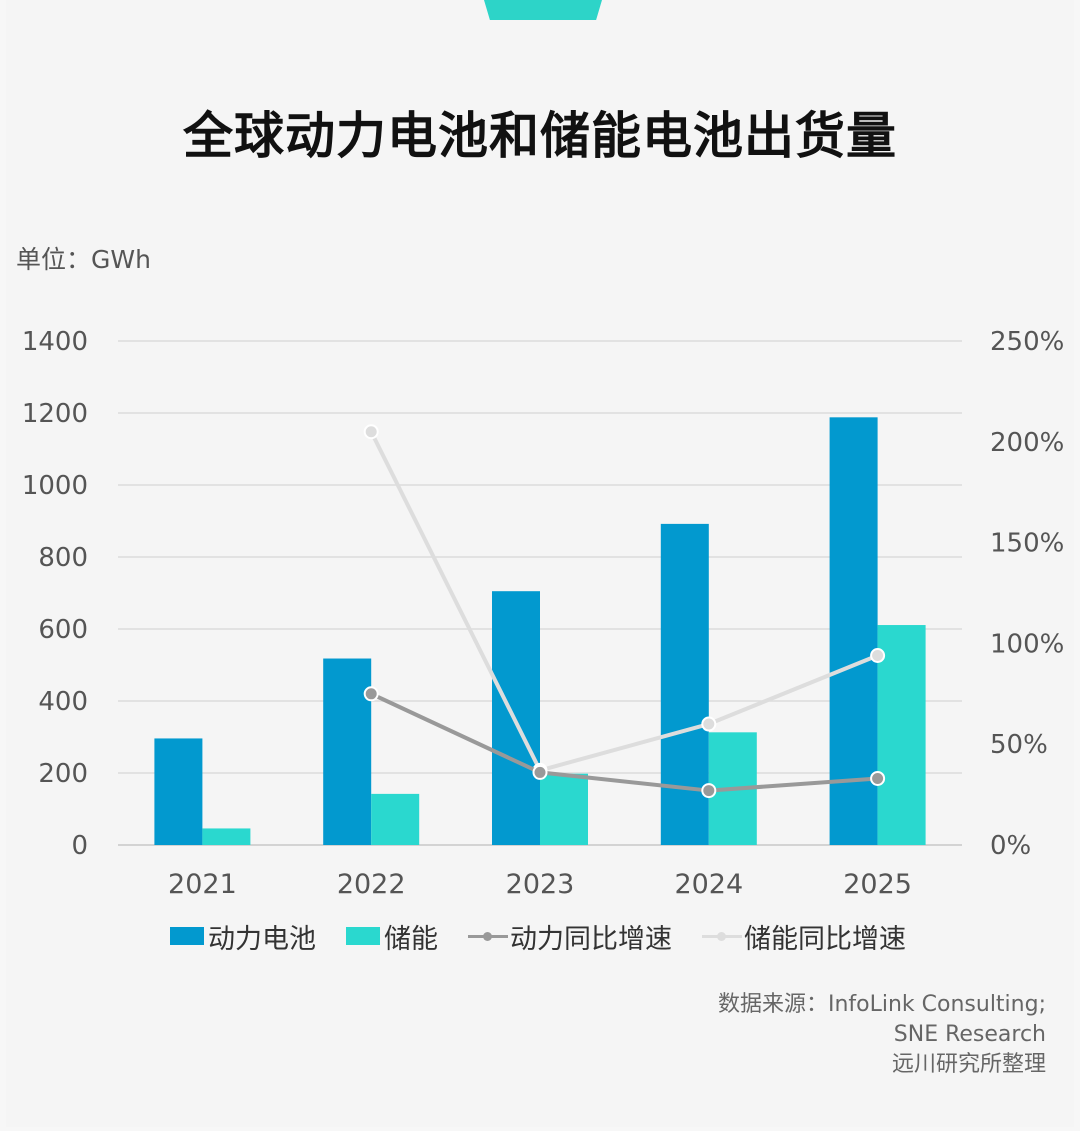 Image resolution: width=1080 pixels, height=1131 pixels. Describe the element at coordinates (540, 136) in the screenshot. I see `chart-title: 全球动力电池和储能电池出货量` at that location.